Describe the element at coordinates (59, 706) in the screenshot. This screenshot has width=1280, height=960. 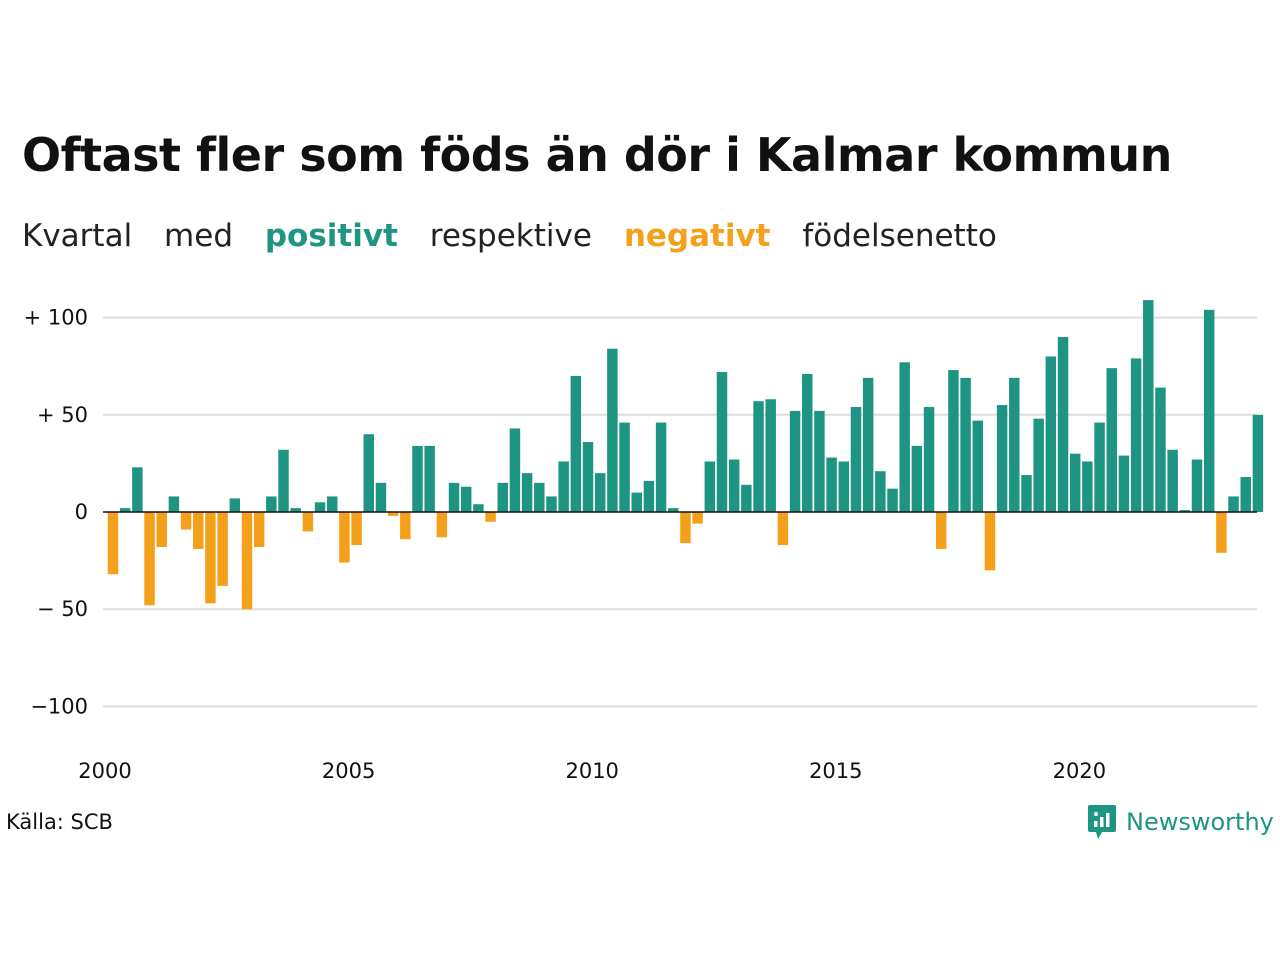
I see `y-tick-label-4: −100` at that location.